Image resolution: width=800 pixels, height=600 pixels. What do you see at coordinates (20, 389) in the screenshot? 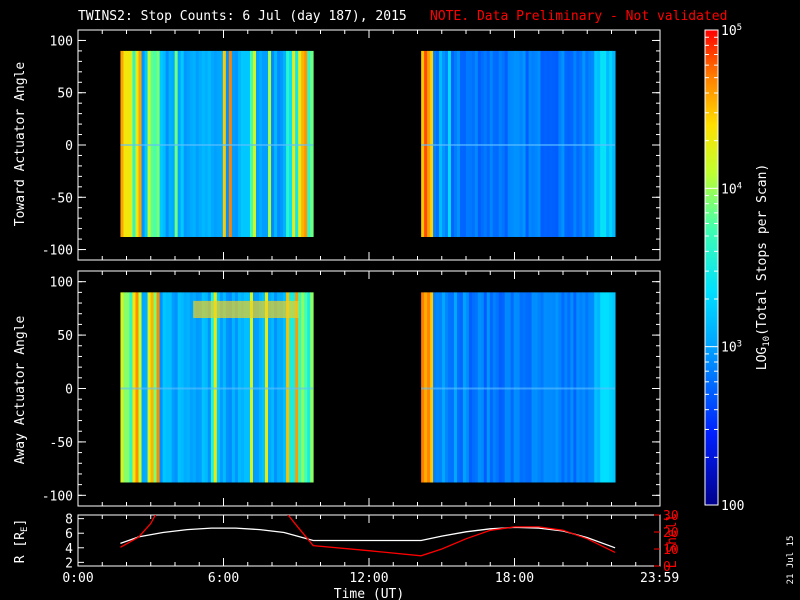
I see `away-ylabel: Away Actuator Angle` at bounding box center [20, 389].